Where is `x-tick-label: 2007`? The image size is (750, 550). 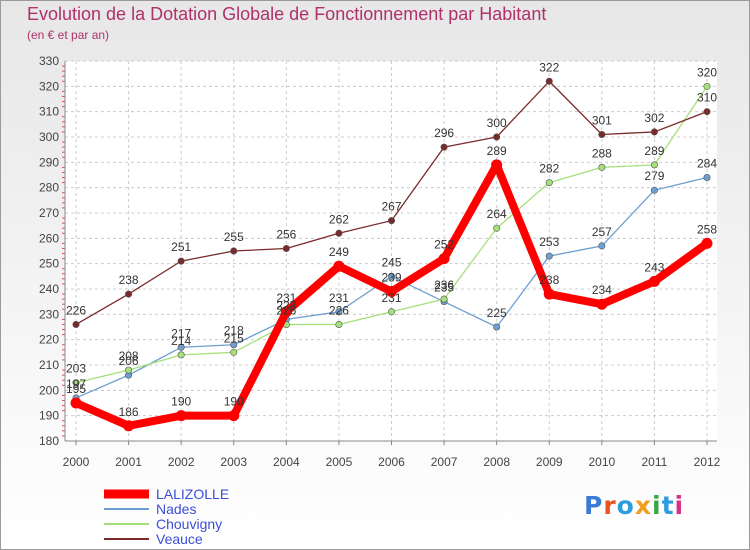
x-tick-label: 2007 is located at coordinates (444, 462).